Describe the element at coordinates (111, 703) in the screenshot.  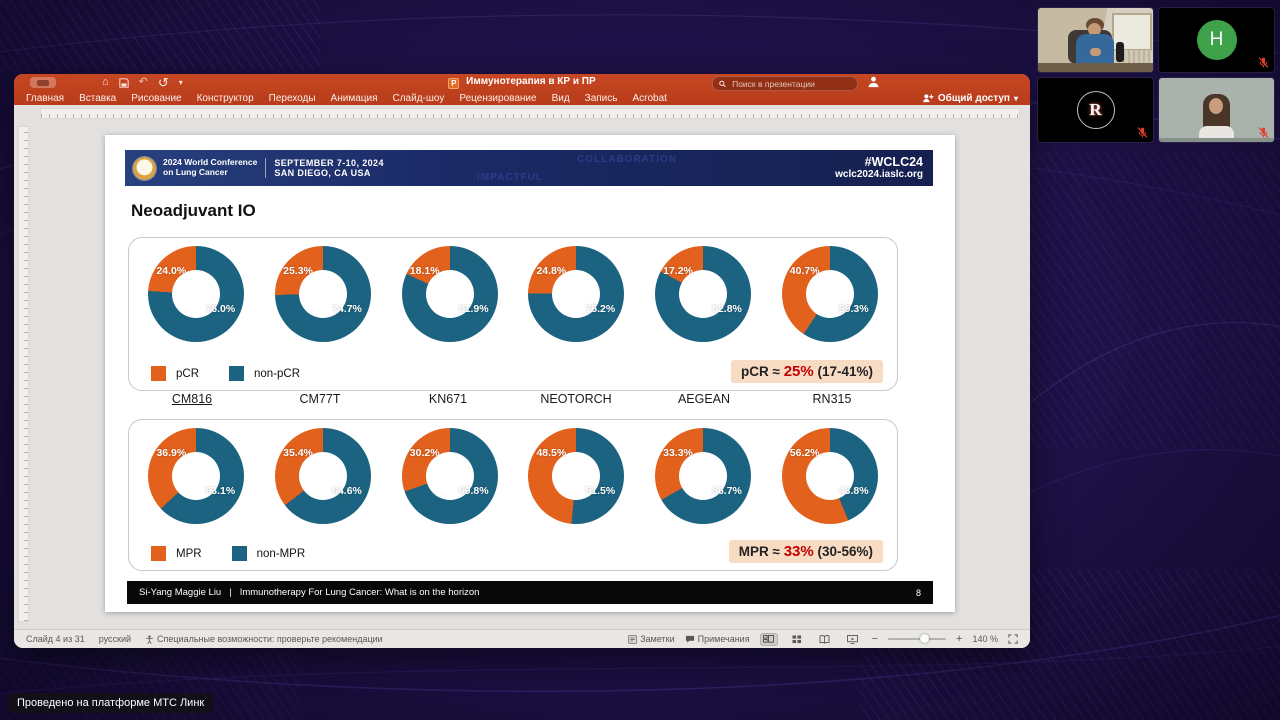
I see `platform-badge: Проведено на платформе МТС Линк` at that location.